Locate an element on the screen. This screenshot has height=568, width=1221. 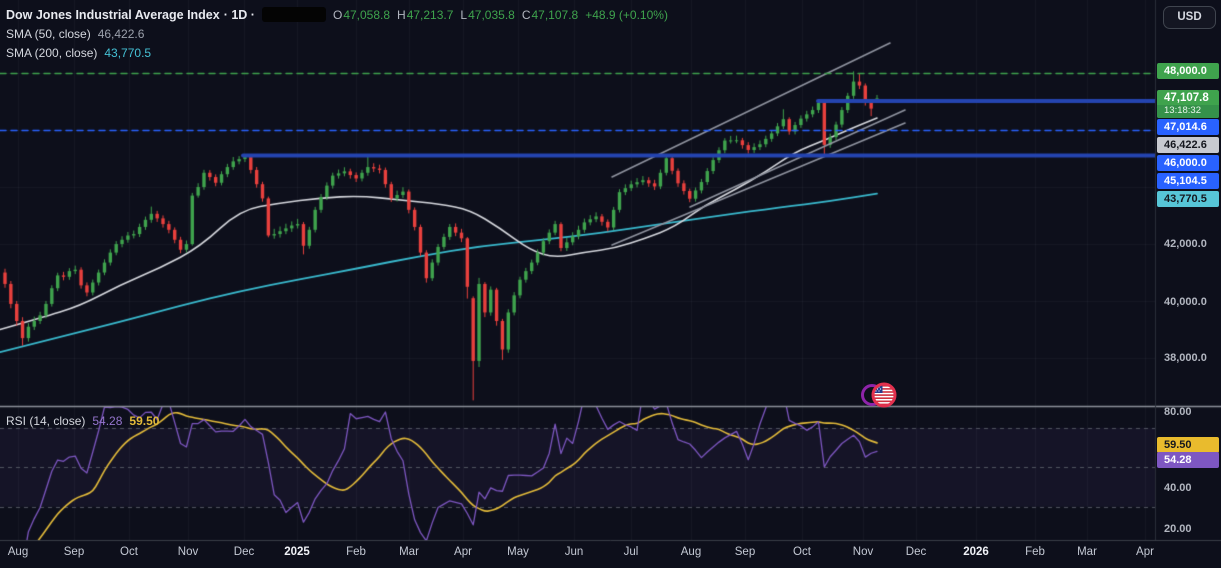
low-label: L is located at coordinates (464, 14).